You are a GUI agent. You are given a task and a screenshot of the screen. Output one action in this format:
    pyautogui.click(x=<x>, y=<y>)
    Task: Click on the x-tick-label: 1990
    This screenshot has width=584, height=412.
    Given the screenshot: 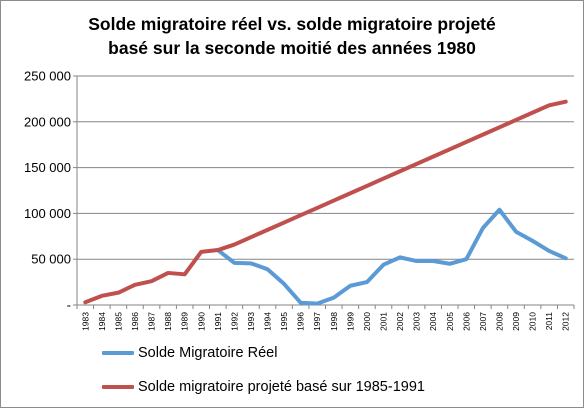 What is the action you would take?
    pyautogui.click(x=201, y=321)
    